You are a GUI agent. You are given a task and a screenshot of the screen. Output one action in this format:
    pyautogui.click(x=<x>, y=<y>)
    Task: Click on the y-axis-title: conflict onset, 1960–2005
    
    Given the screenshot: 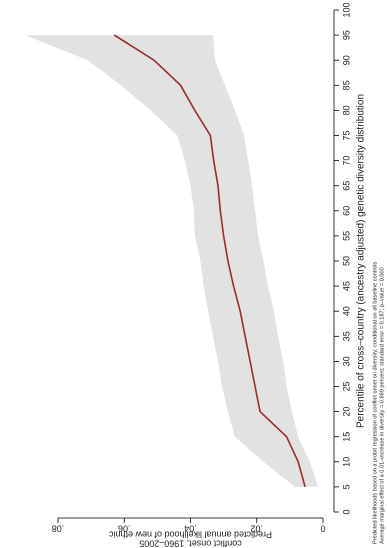 What is the action you would take?
    pyautogui.click(x=190, y=543)
    